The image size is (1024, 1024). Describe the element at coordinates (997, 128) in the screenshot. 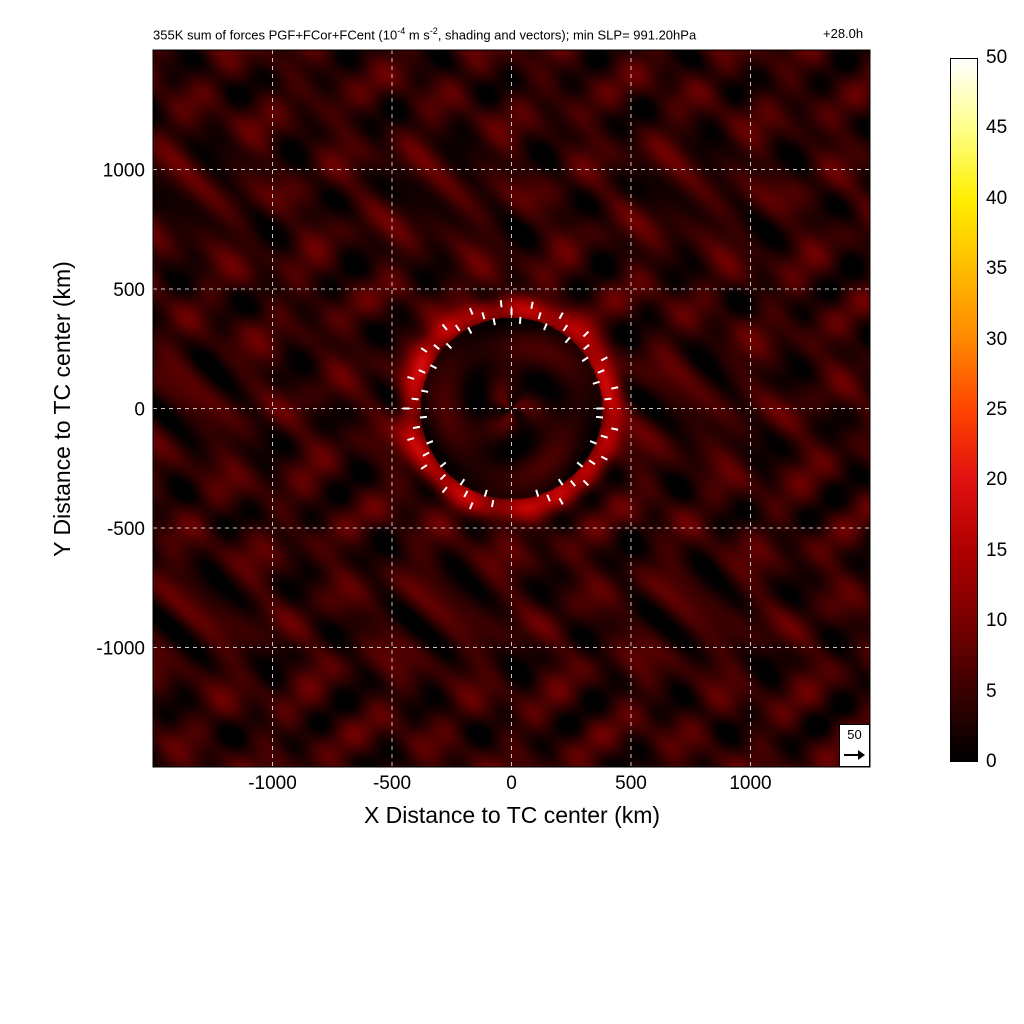

I see `colorbar-tick-label: 45` at that location.